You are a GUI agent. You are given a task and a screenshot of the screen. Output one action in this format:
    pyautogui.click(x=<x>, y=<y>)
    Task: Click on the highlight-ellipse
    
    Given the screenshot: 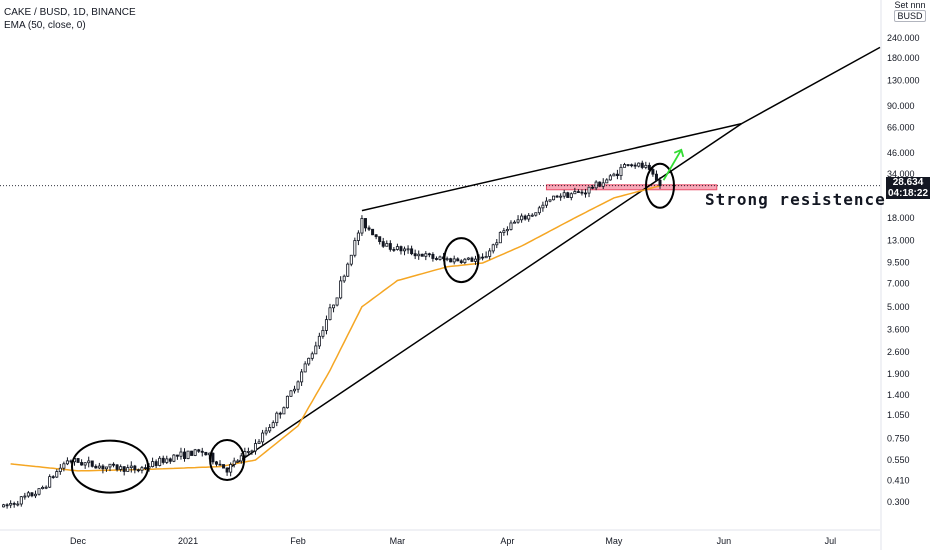 What is the action you would take?
    pyautogui.click(x=110, y=466)
    